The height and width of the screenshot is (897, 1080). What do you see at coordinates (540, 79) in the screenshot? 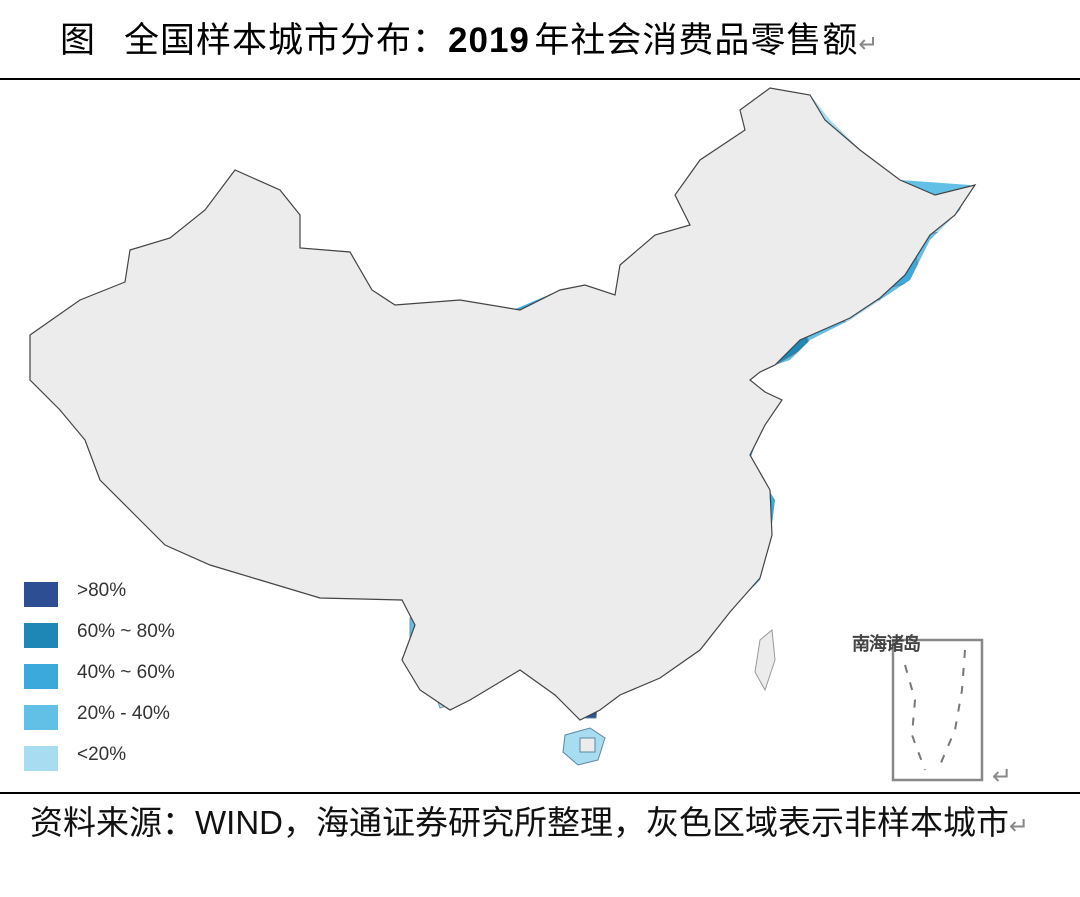
I see `top-rule` at bounding box center [540, 79].